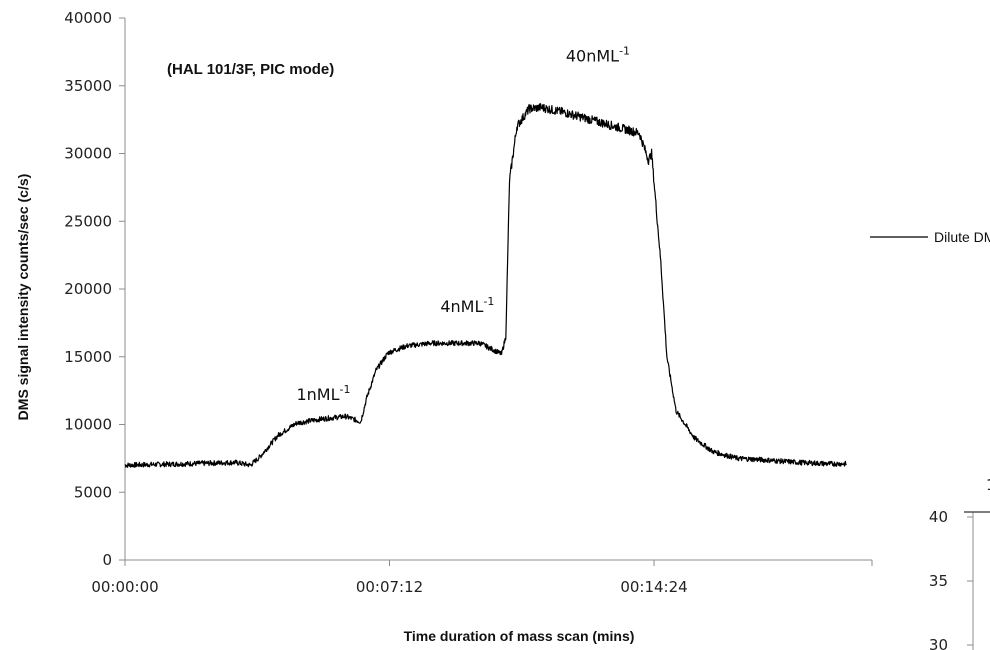  Describe the element at coordinates (250, 69) in the screenshot. I see `annotation-title: (HAL 101/3F, PIC mode)` at that location.